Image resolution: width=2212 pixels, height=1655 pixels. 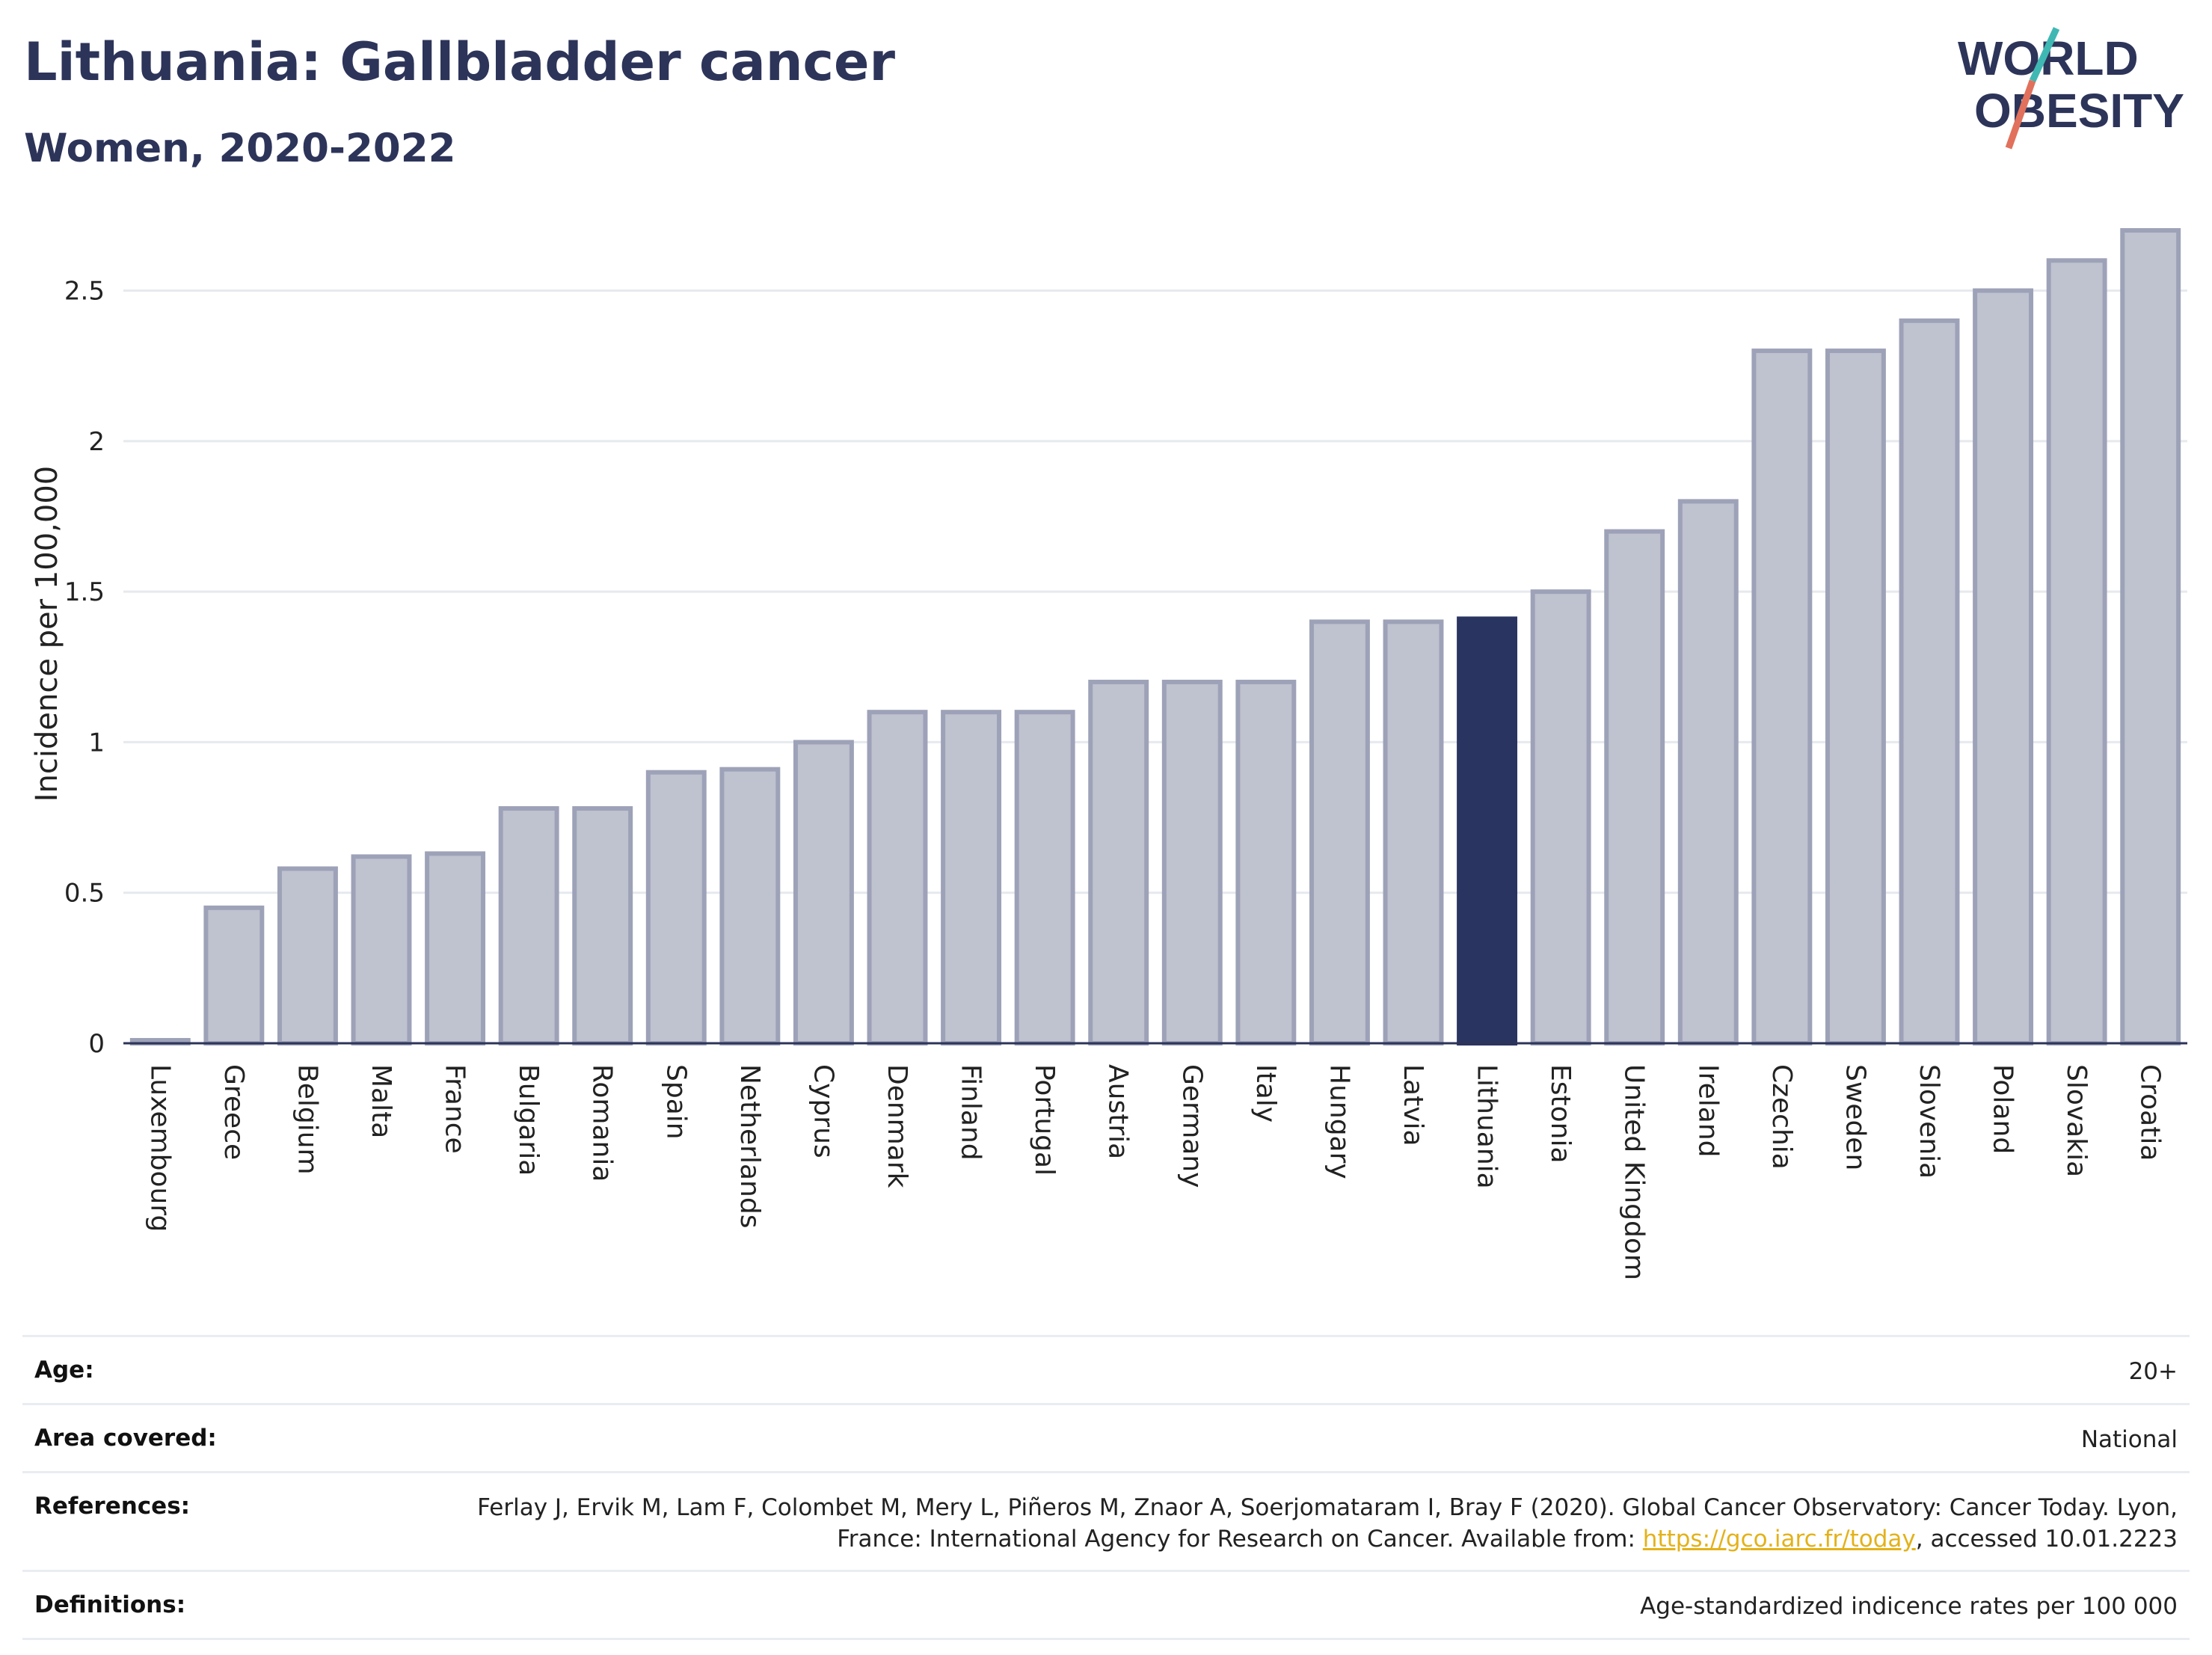 What do you see at coordinates (675, 1102) in the screenshot?
I see `x-tick-label: Spain` at bounding box center [675, 1102].